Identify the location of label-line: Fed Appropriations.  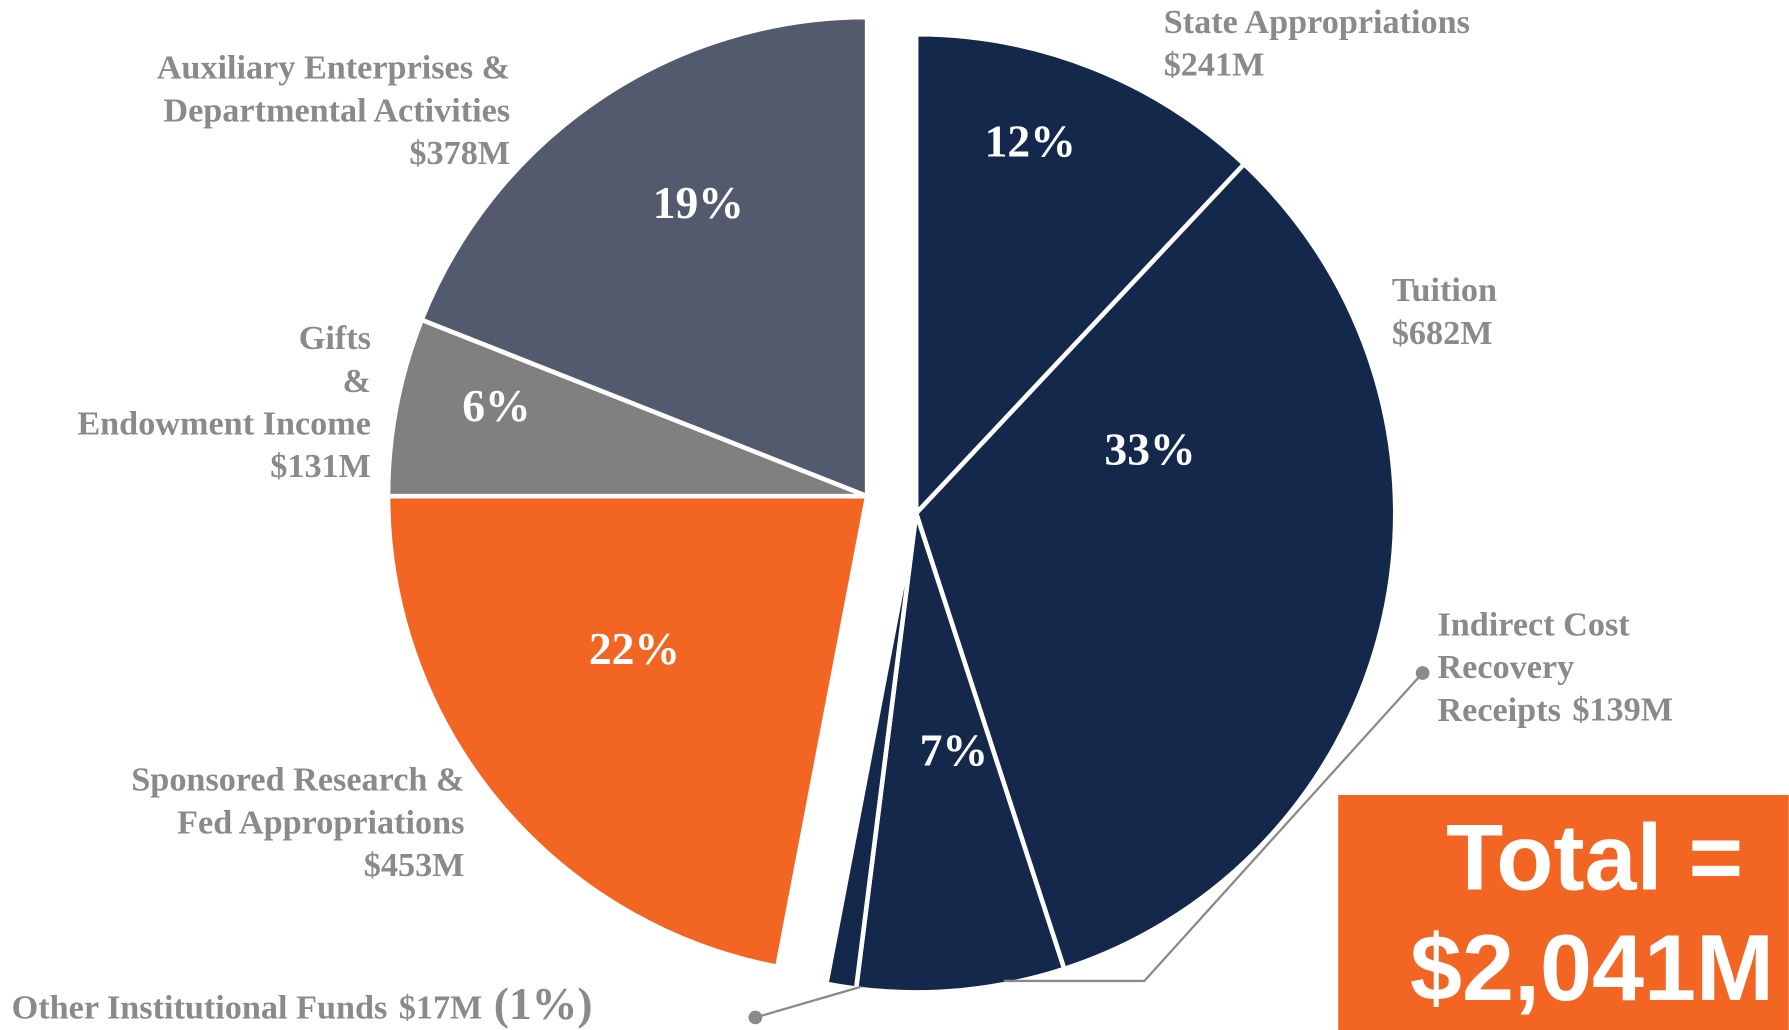
(320, 822).